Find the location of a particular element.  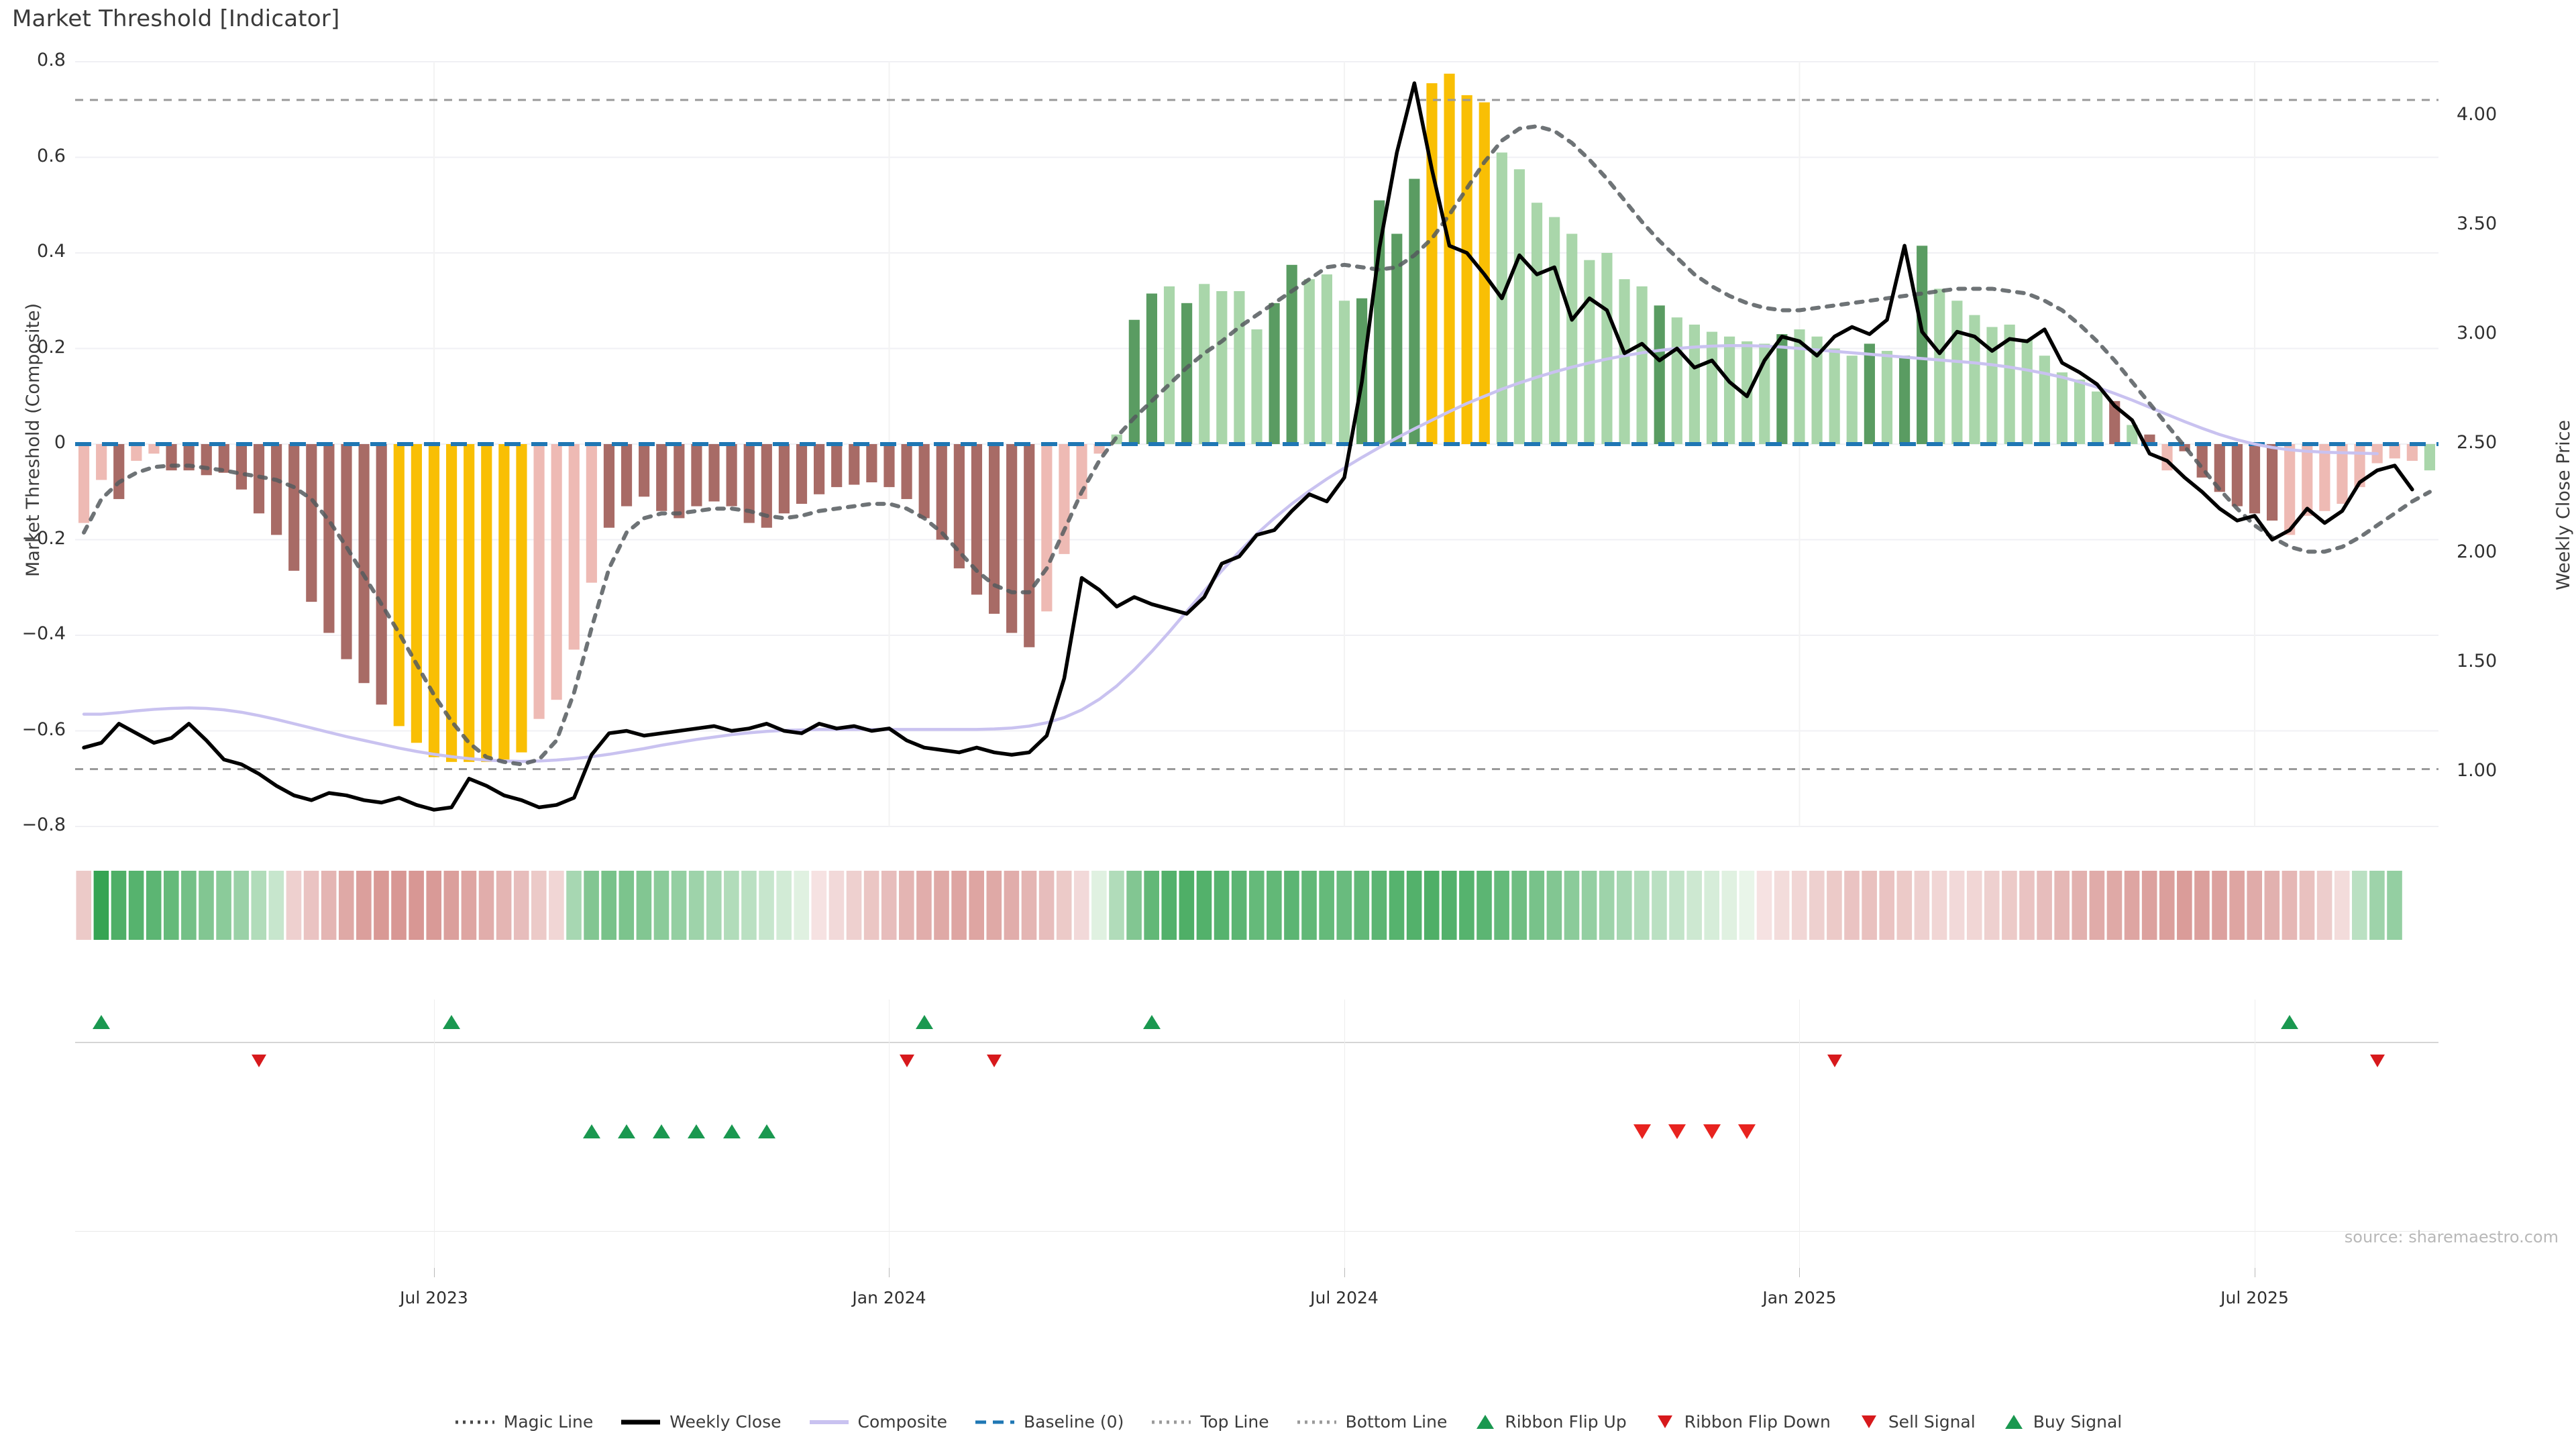

legend-item-ribbon-flip-down: Ribbon Flip Down is located at coordinates (1742, 1422).